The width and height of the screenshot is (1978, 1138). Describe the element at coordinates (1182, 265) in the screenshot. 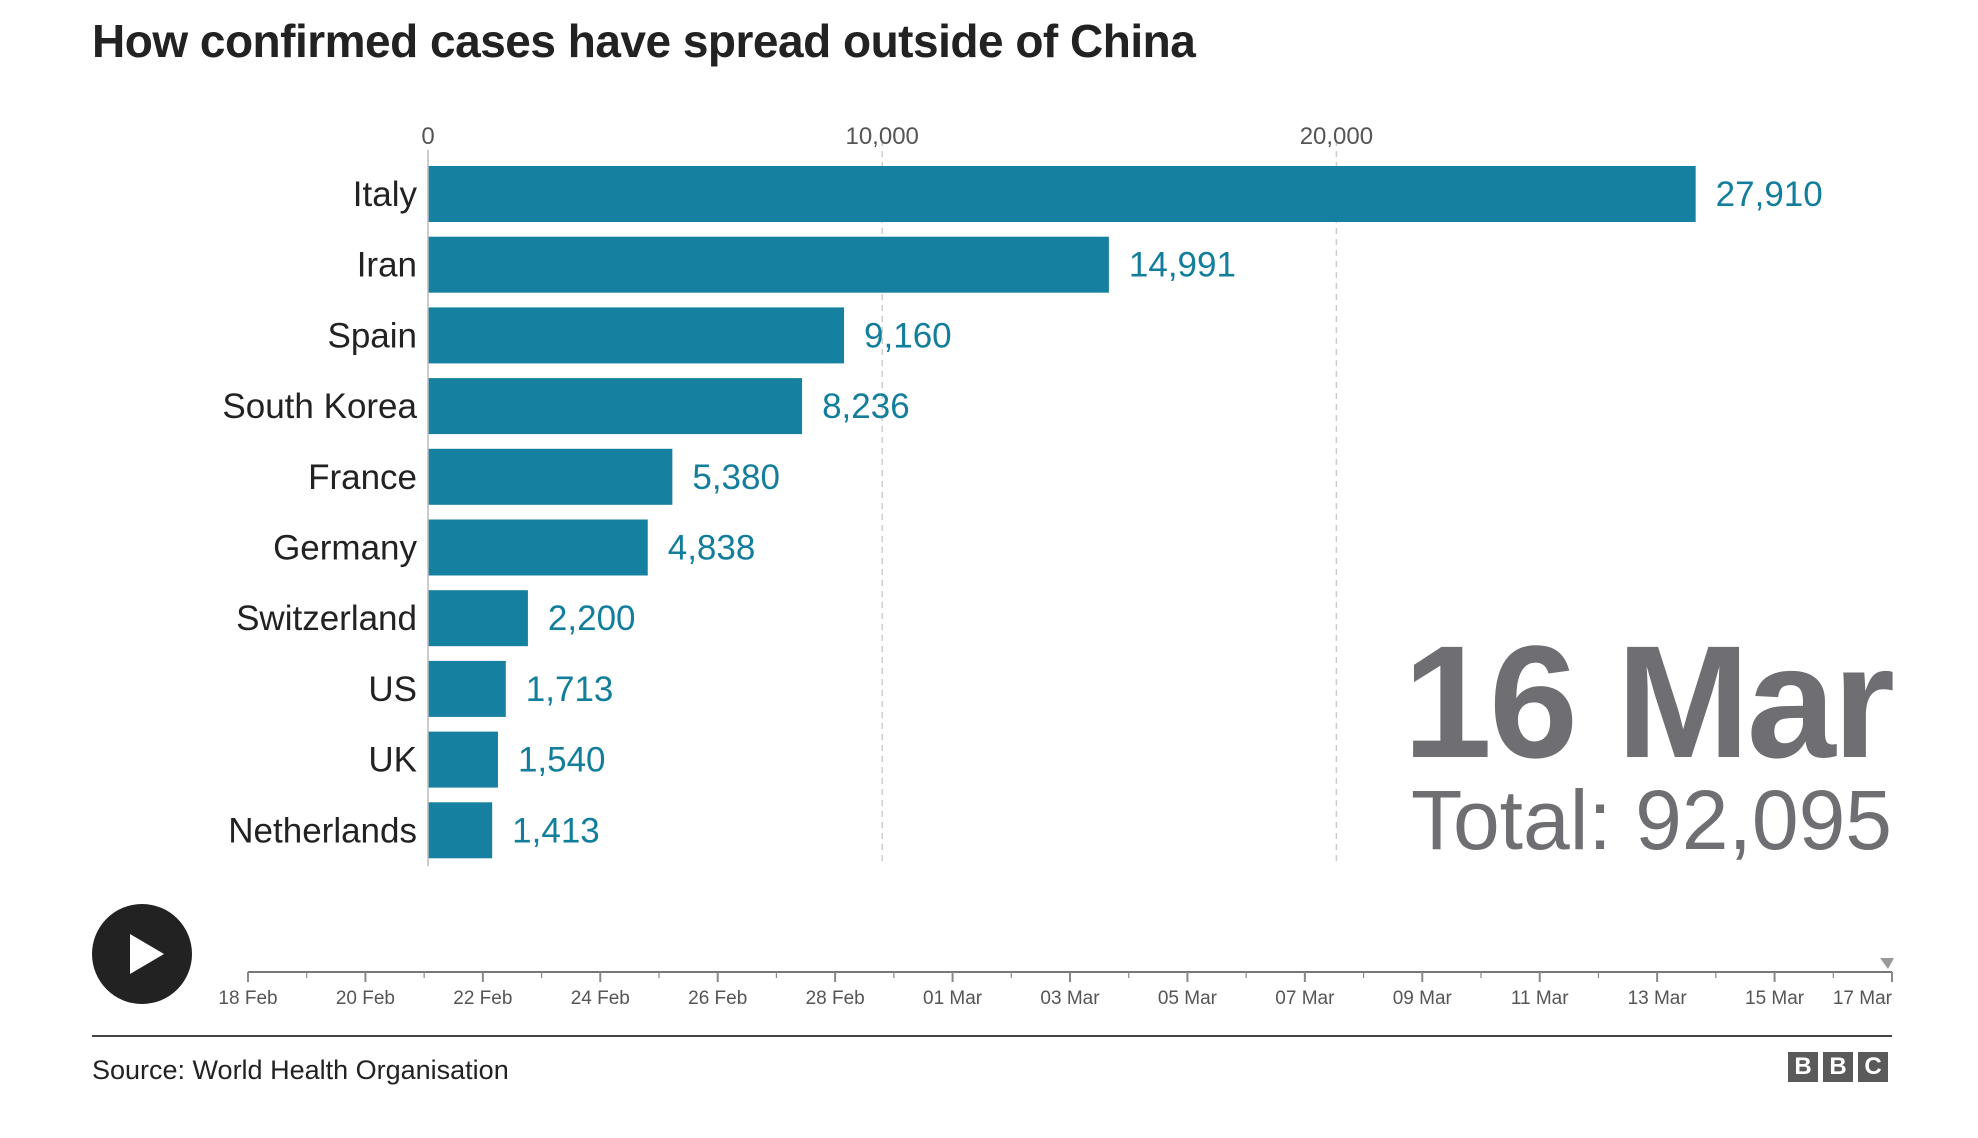

I see `value-label: 14,991` at that location.